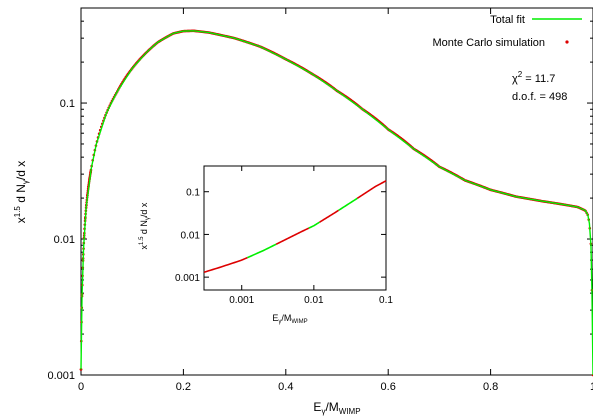 The height and width of the screenshot is (418, 593). I want to click on main-y-axis-label: x1.5 d Nγ/d x, so click(21, 192).